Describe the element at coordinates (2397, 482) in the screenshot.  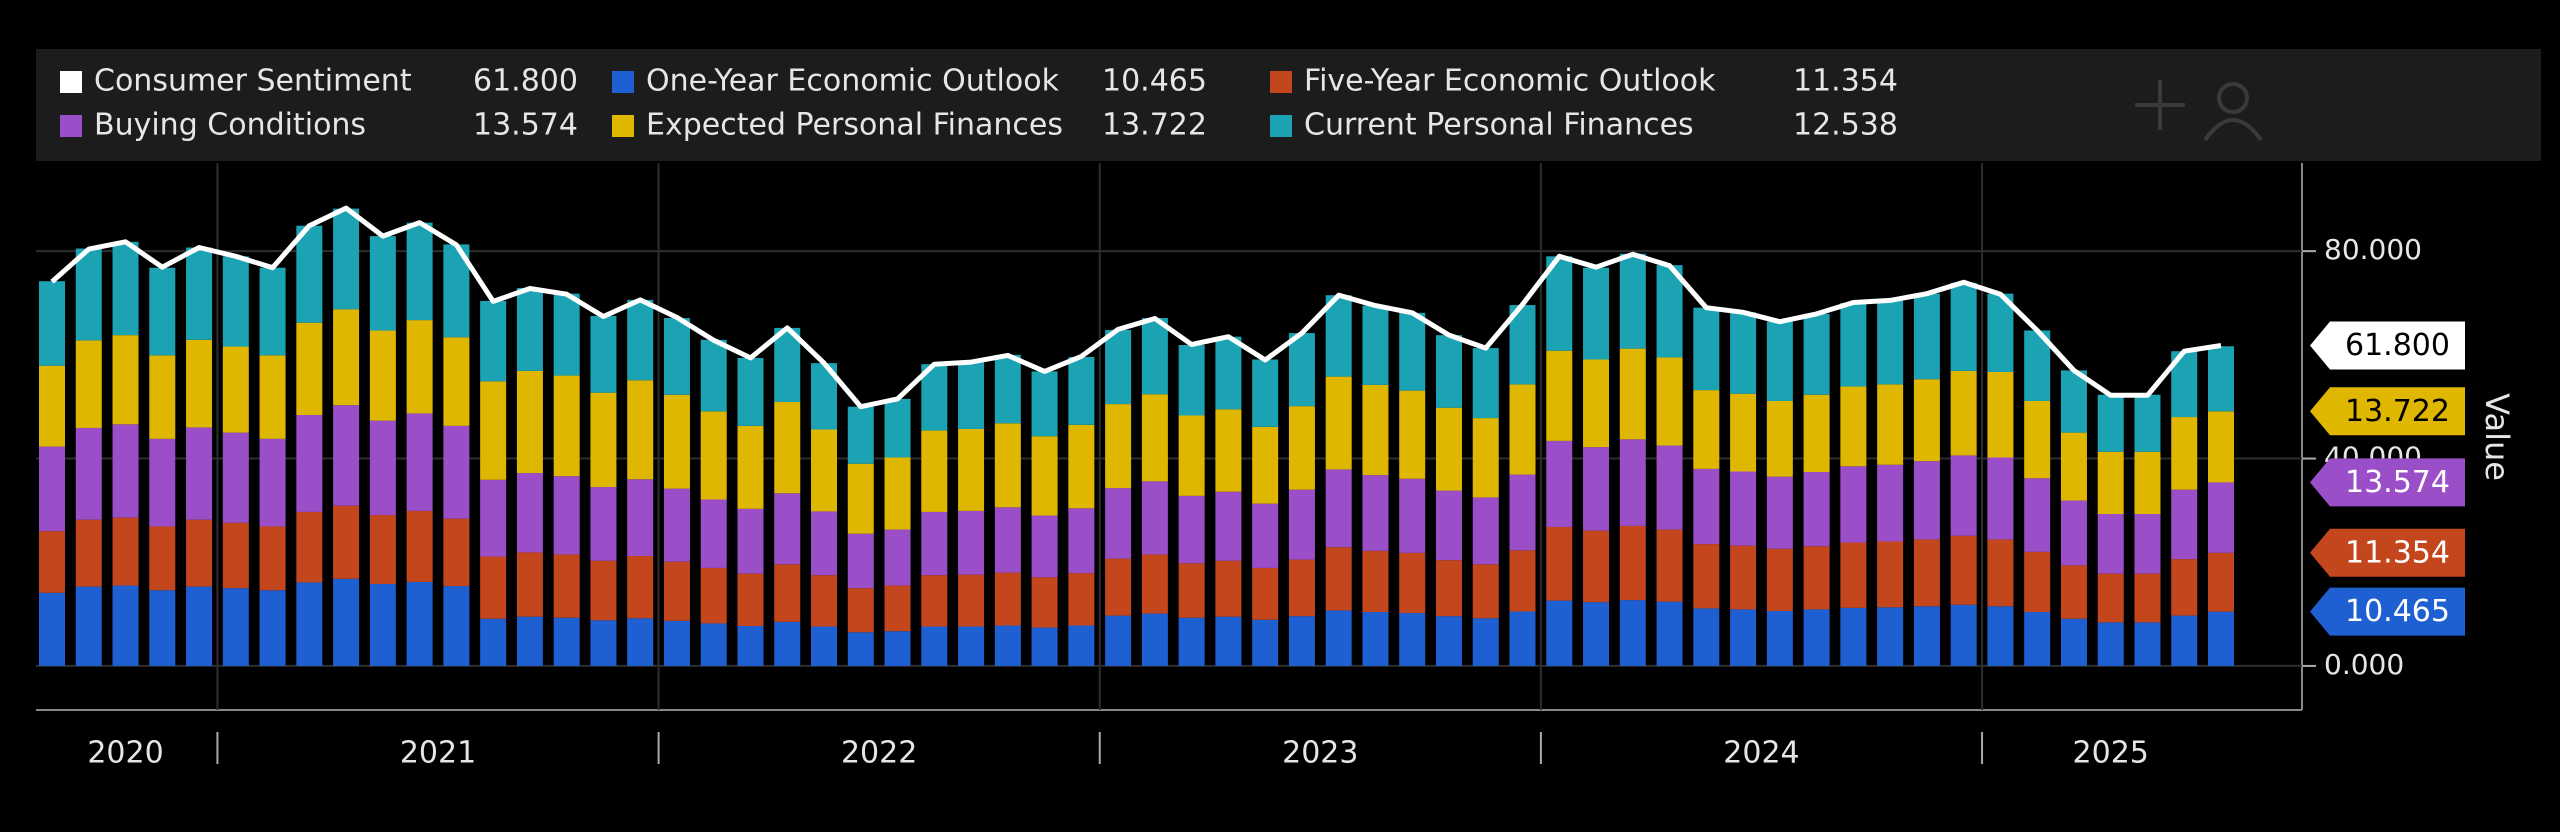
I see `value-tag-label: 13.574` at that location.